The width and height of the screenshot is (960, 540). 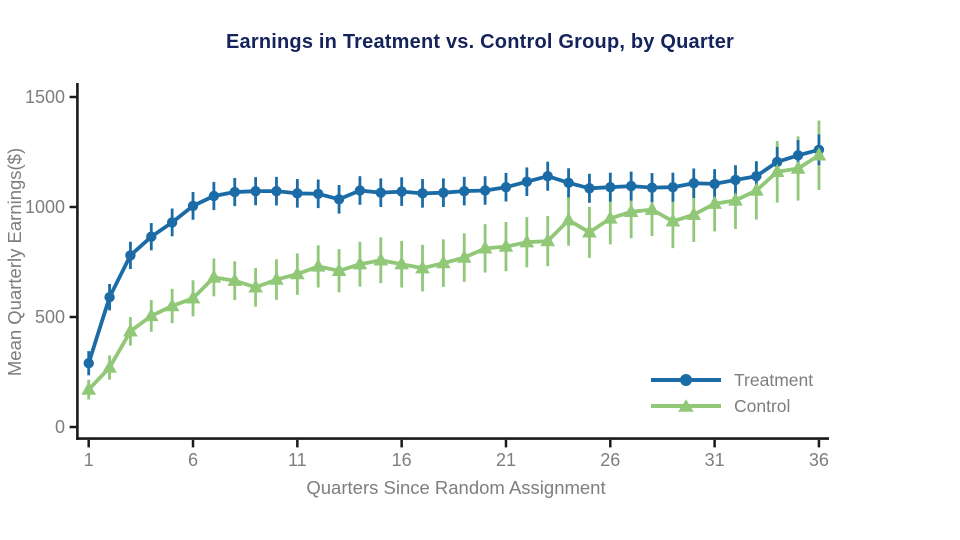 What do you see at coordinates (731, 406) in the screenshot?
I see `legend-item-control: Control` at bounding box center [731, 406].